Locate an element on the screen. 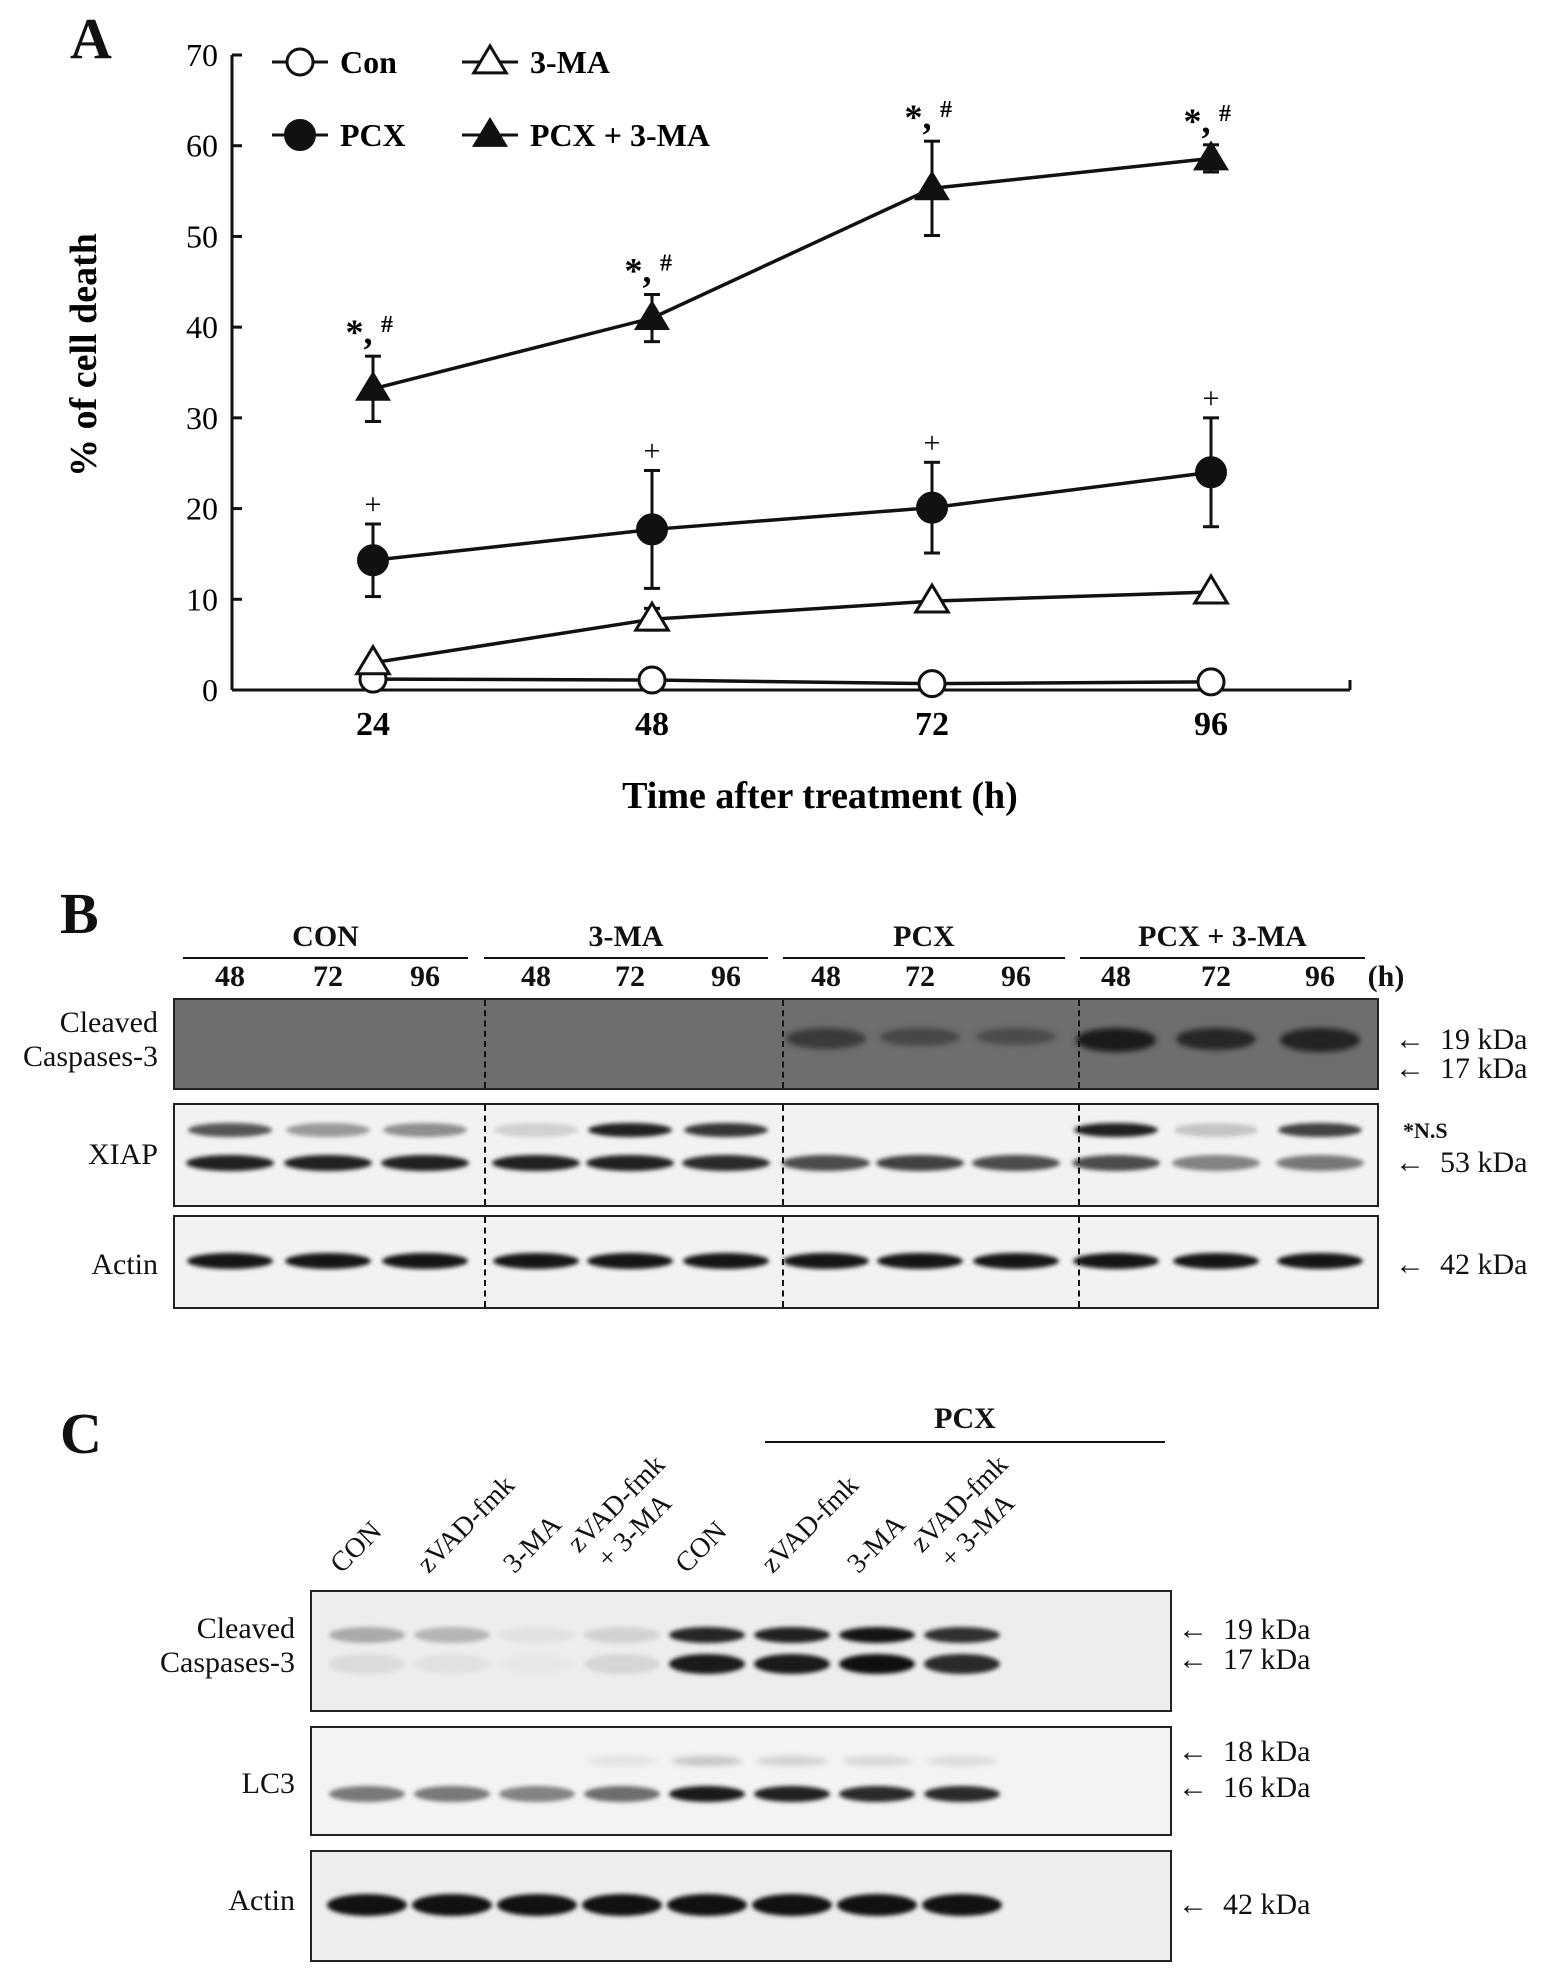 This screenshot has height=1980, width=1559. y-tick-label: 10 is located at coordinates (202, 599).